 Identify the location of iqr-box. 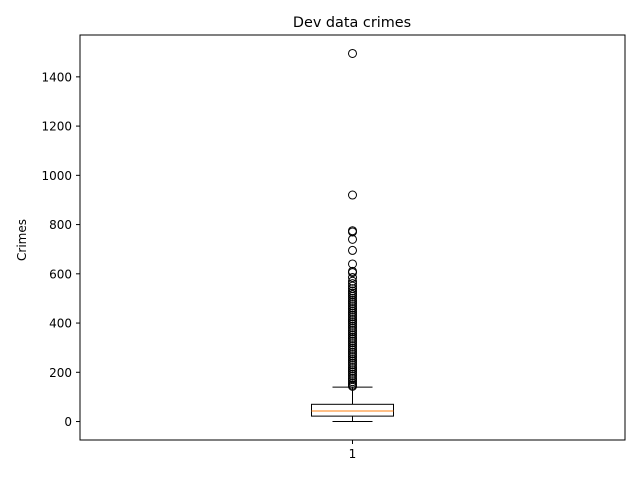
(352, 410).